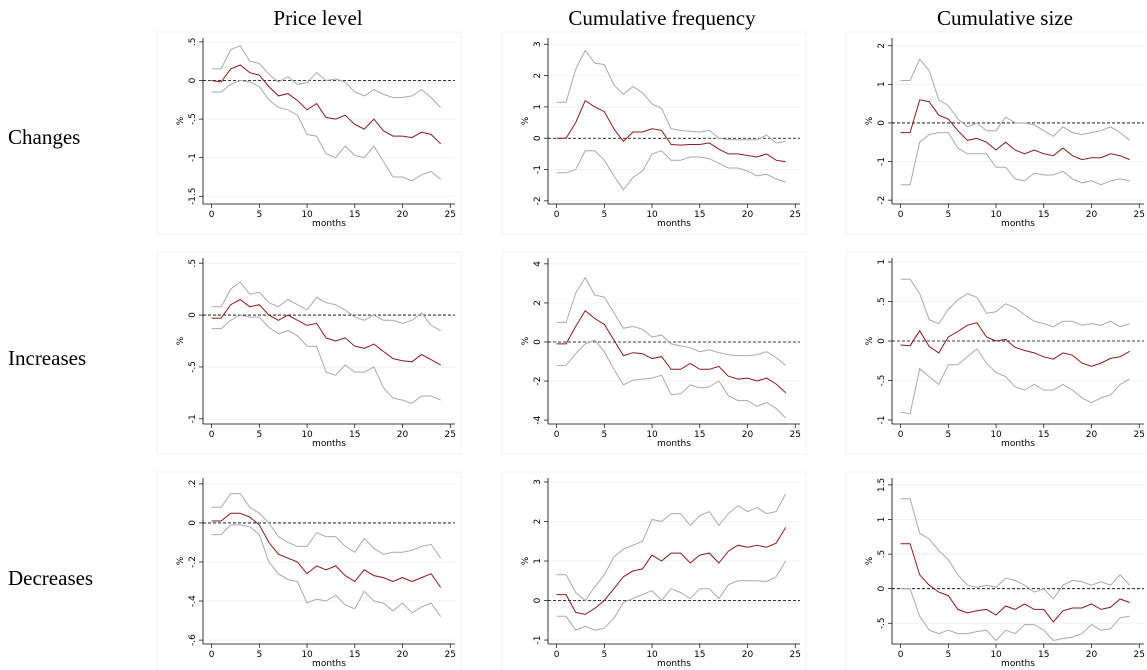  I want to click on row-label: Changes, so click(44, 137).